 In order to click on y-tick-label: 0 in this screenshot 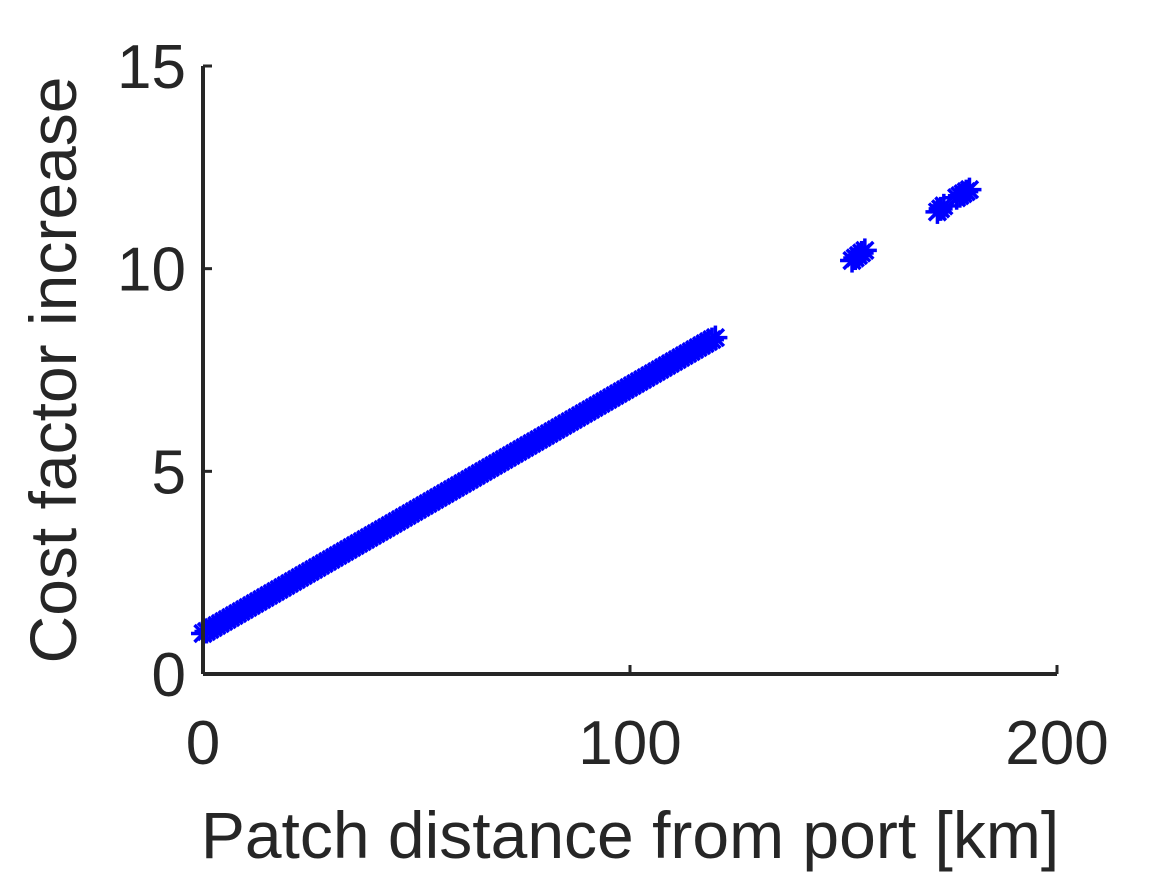, I will do `click(169, 675)`.